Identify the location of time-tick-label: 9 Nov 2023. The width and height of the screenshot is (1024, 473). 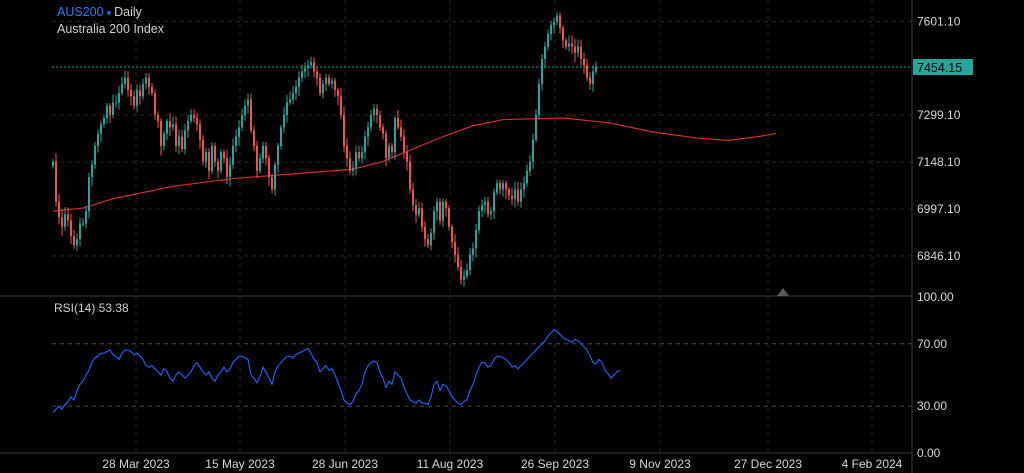
(660, 464).